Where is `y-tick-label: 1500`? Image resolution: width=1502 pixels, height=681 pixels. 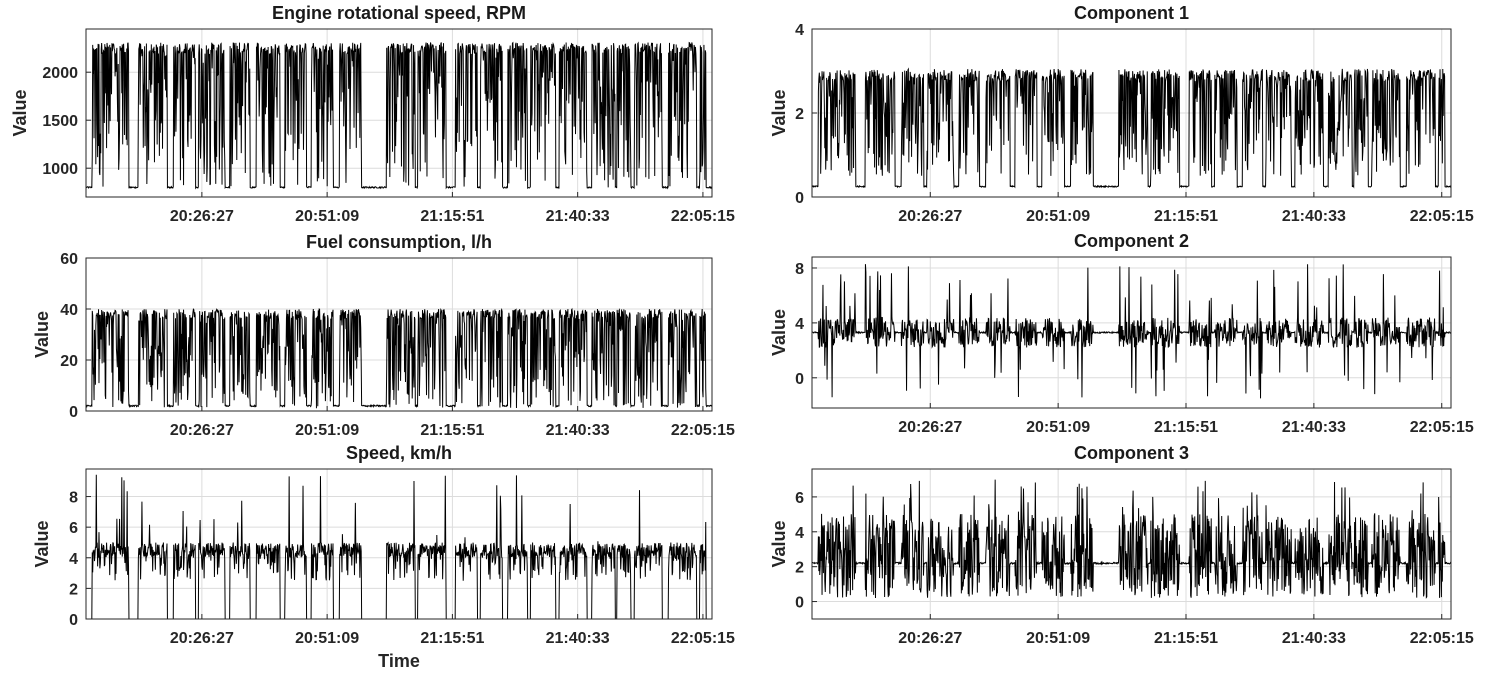
y-tick-label: 1500 is located at coordinates (60, 121).